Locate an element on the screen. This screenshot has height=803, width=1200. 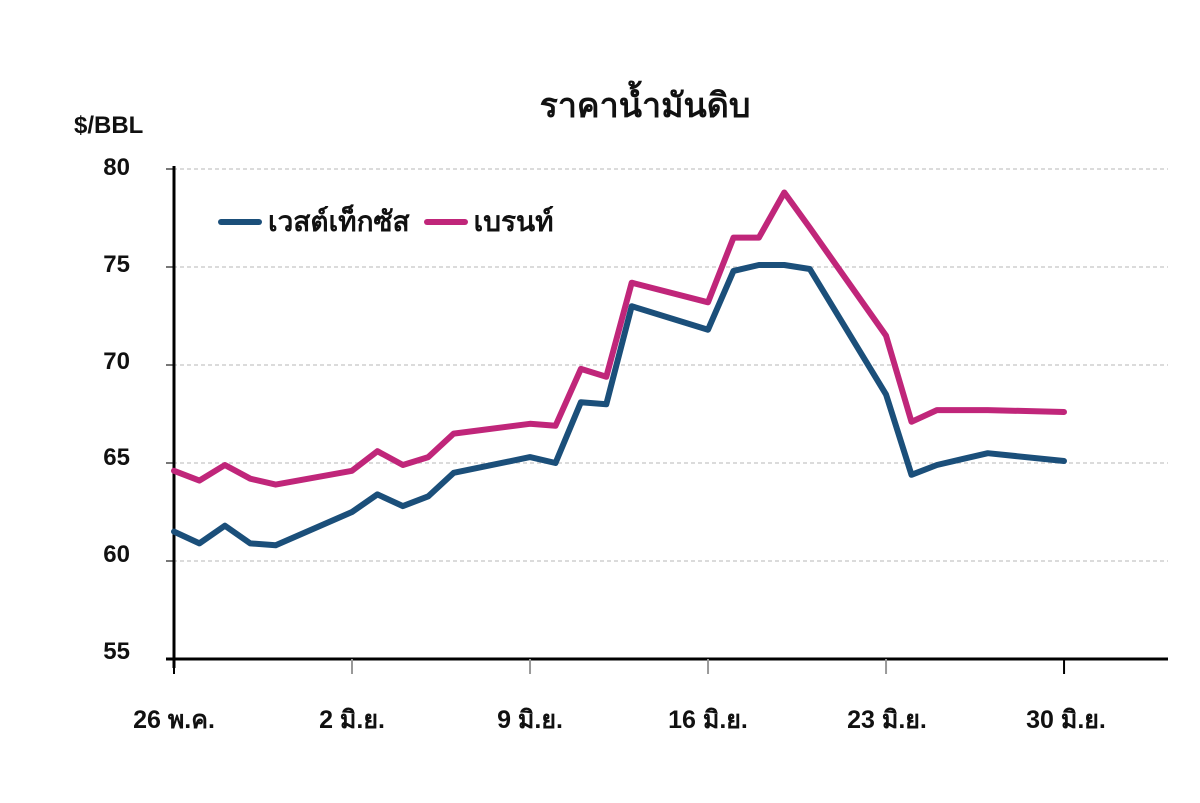
x-tick-label-3: 16 มิ.ย. is located at coordinates (708, 720).